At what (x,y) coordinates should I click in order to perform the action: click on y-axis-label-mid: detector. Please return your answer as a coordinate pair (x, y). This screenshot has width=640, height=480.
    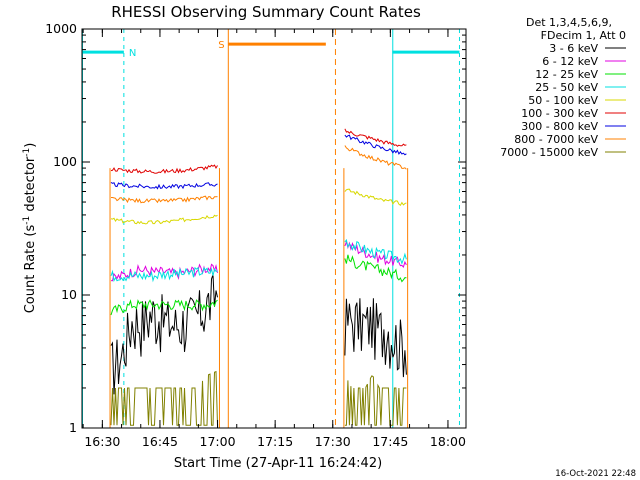
    Looking at the image, I should click on (30, 186).